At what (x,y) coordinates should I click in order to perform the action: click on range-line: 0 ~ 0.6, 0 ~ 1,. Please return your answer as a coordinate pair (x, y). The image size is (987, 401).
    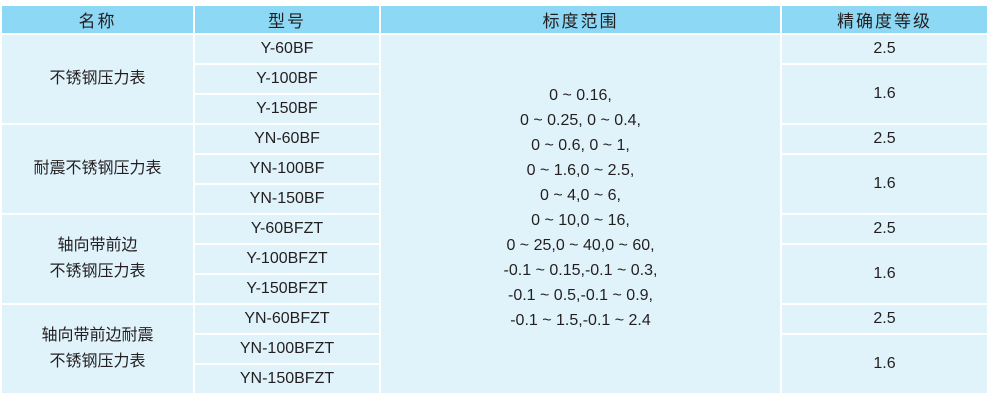
    Looking at the image, I should click on (580, 145).